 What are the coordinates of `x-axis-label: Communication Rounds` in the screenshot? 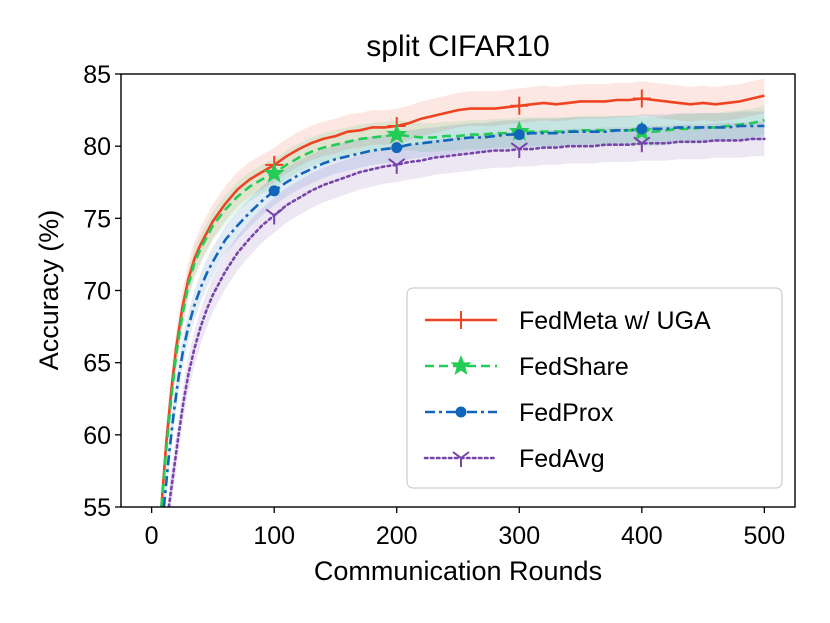 It's located at (458, 571).